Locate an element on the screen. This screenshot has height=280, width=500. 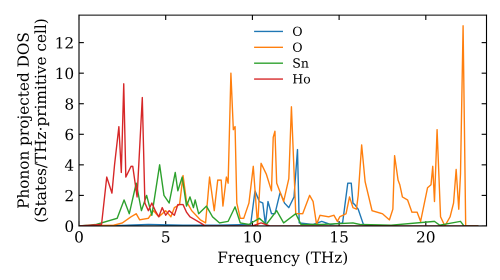
x-tick-label: 10 is located at coordinates (253, 237).